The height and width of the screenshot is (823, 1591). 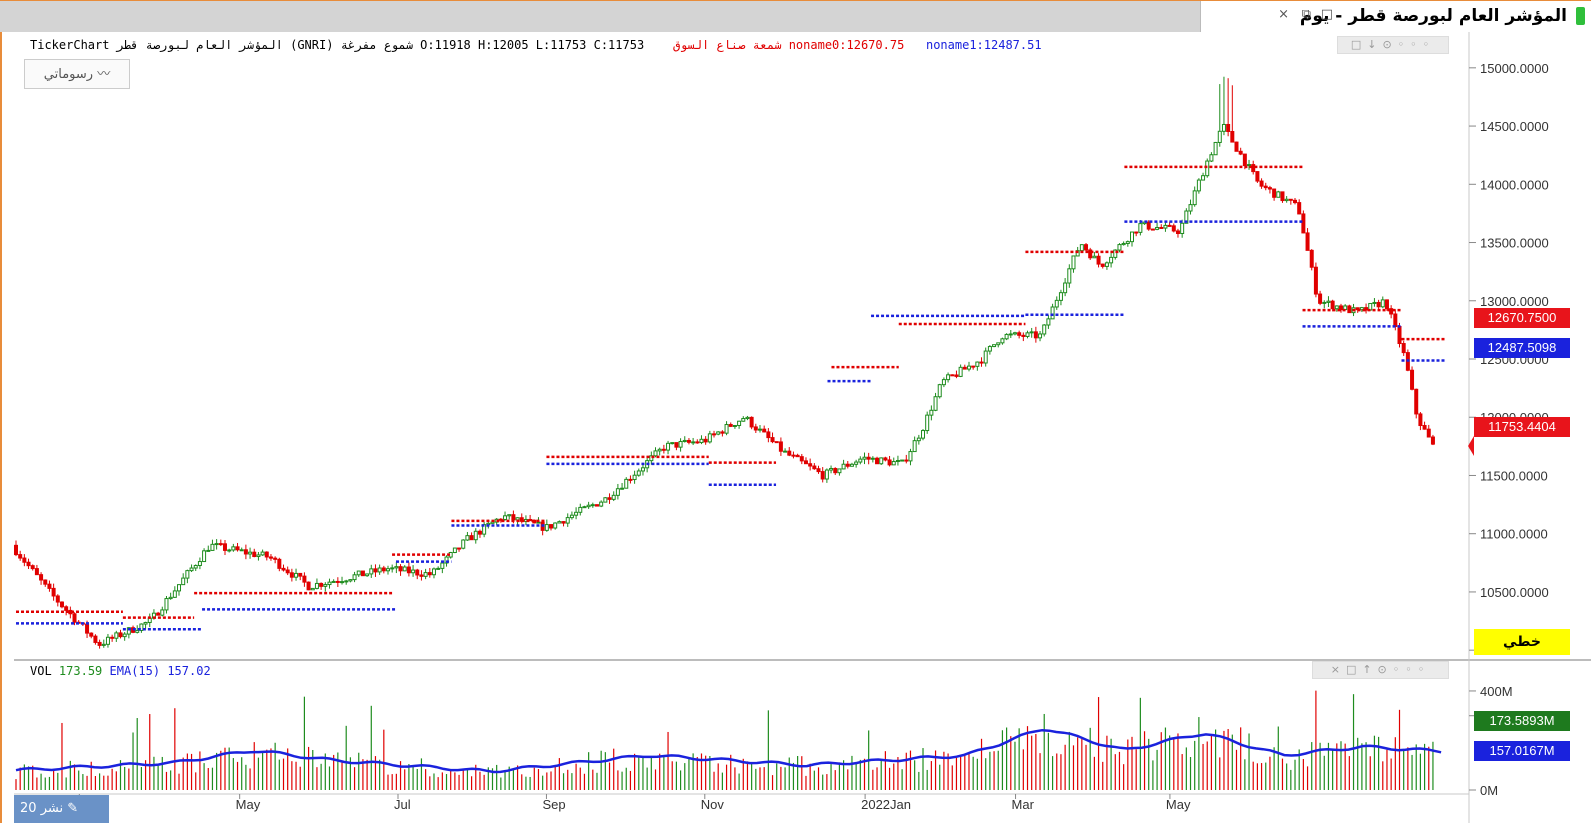 What do you see at coordinates (77, 74) in the screenshot?
I see `my-drawings-button: رسوماتي 〰` at bounding box center [77, 74].